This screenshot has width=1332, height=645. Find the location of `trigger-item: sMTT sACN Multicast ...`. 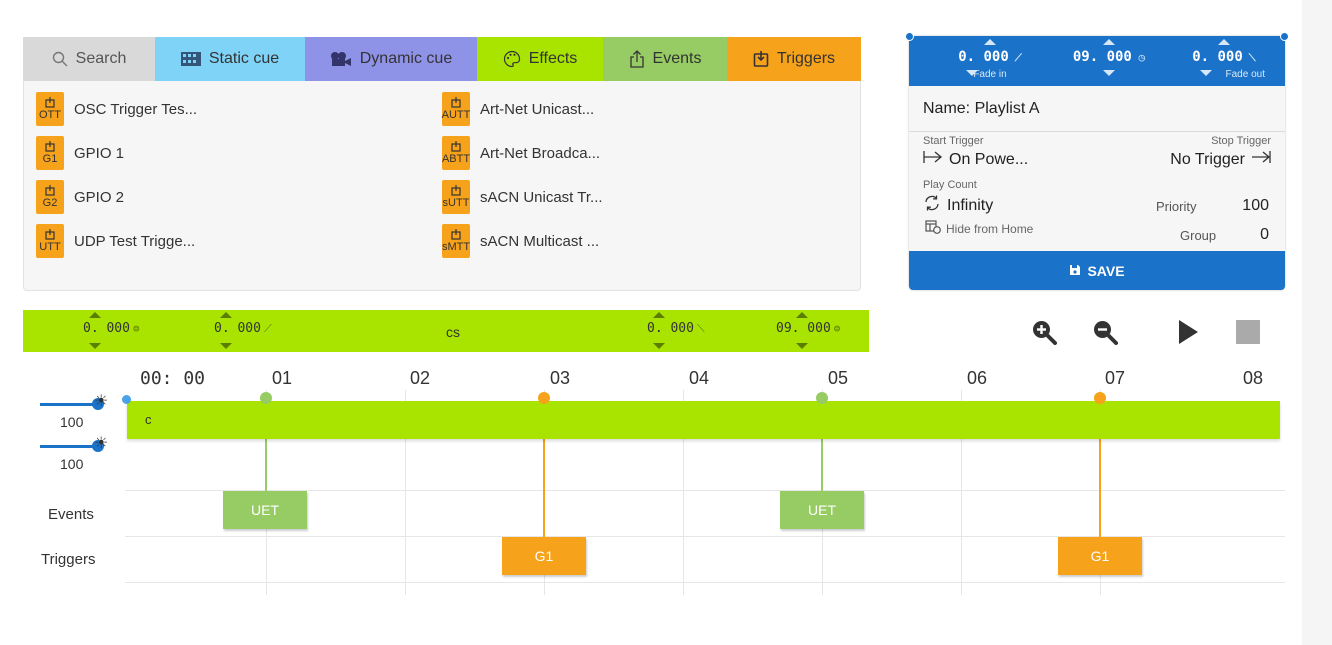

trigger-item: sMTT sACN Multicast ... is located at coordinates (520, 241).